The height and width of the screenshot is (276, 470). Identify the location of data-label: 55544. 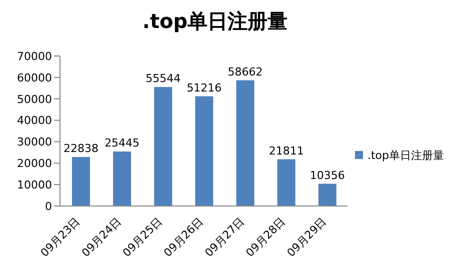
(163, 78).